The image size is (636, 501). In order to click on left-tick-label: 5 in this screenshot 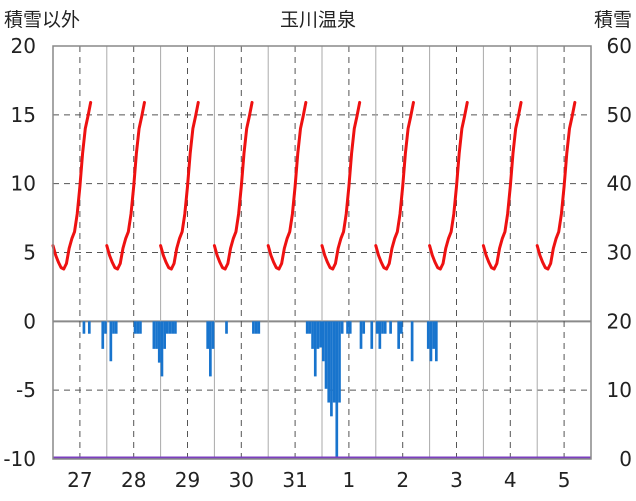, I will do `click(29, 253)`.